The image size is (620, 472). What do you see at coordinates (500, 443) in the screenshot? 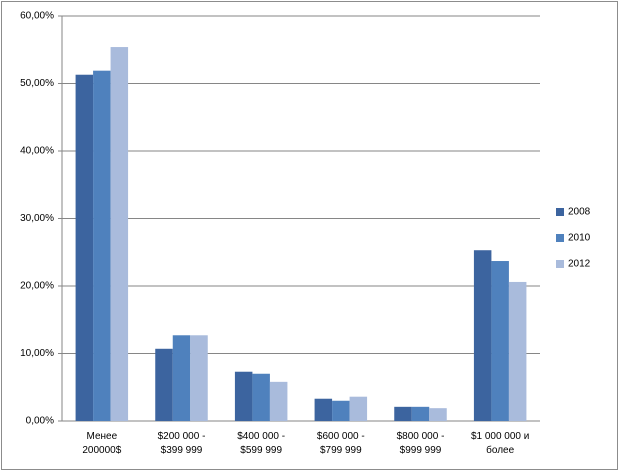
I see `x-tick-label: $1 000 000 и более` at bounding box center [500, 443].